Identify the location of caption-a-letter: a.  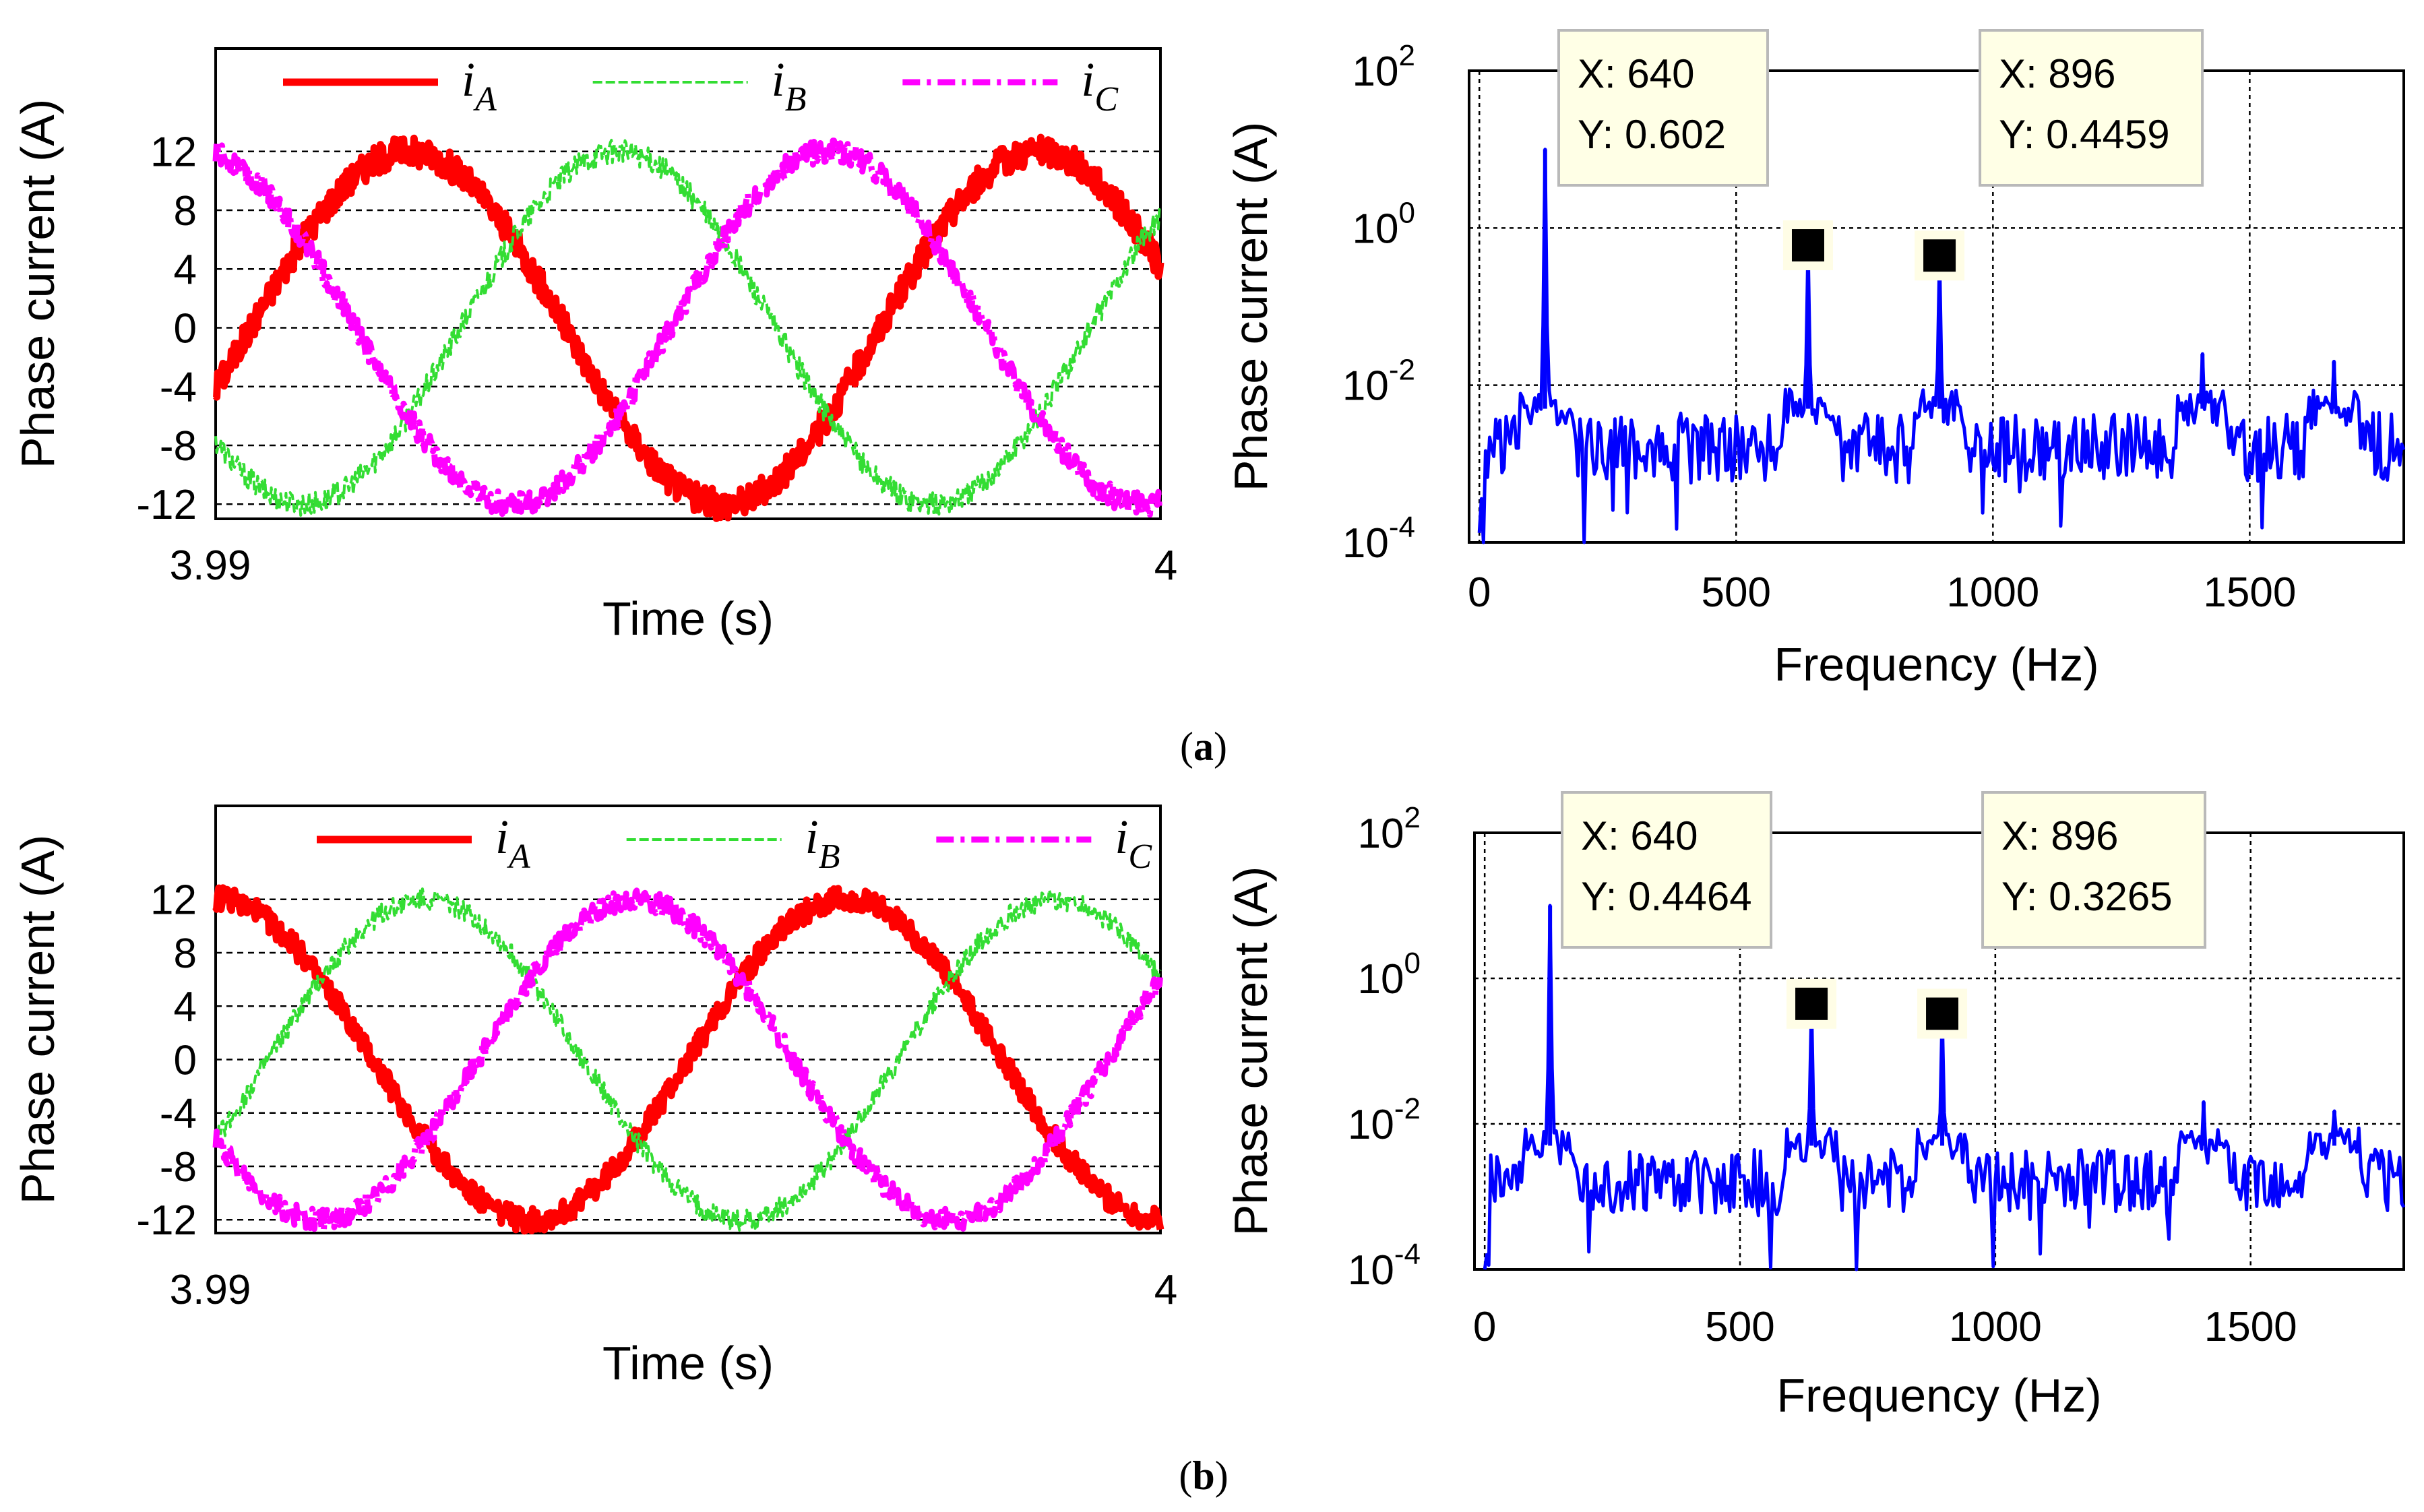
(1203, 747).